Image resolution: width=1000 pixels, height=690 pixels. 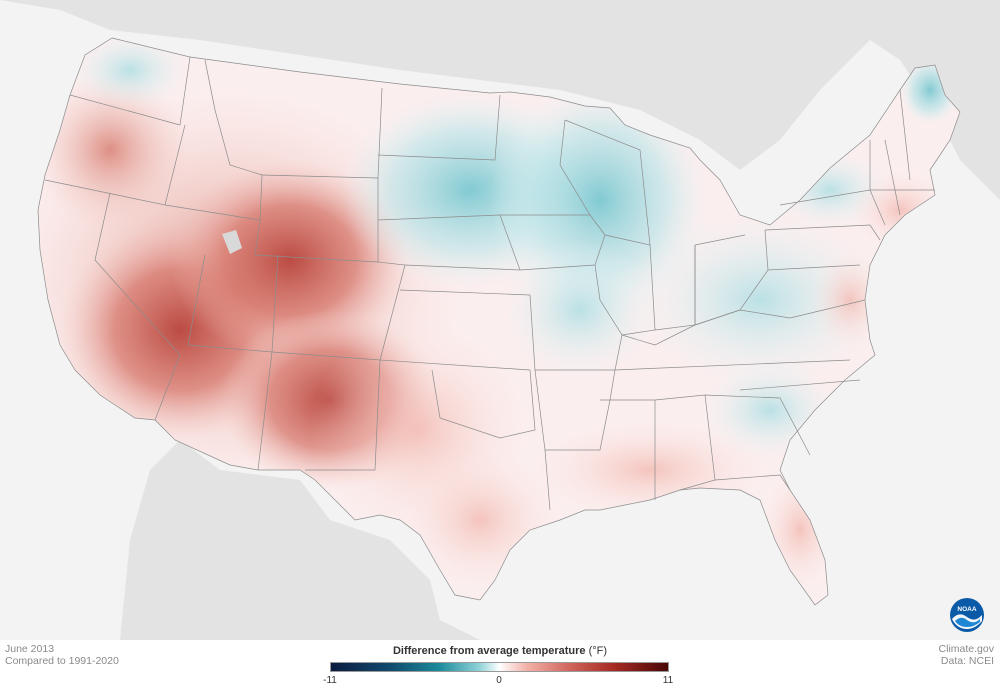 I want to click on legend-min-label: -11, so click(x=330, y=680).